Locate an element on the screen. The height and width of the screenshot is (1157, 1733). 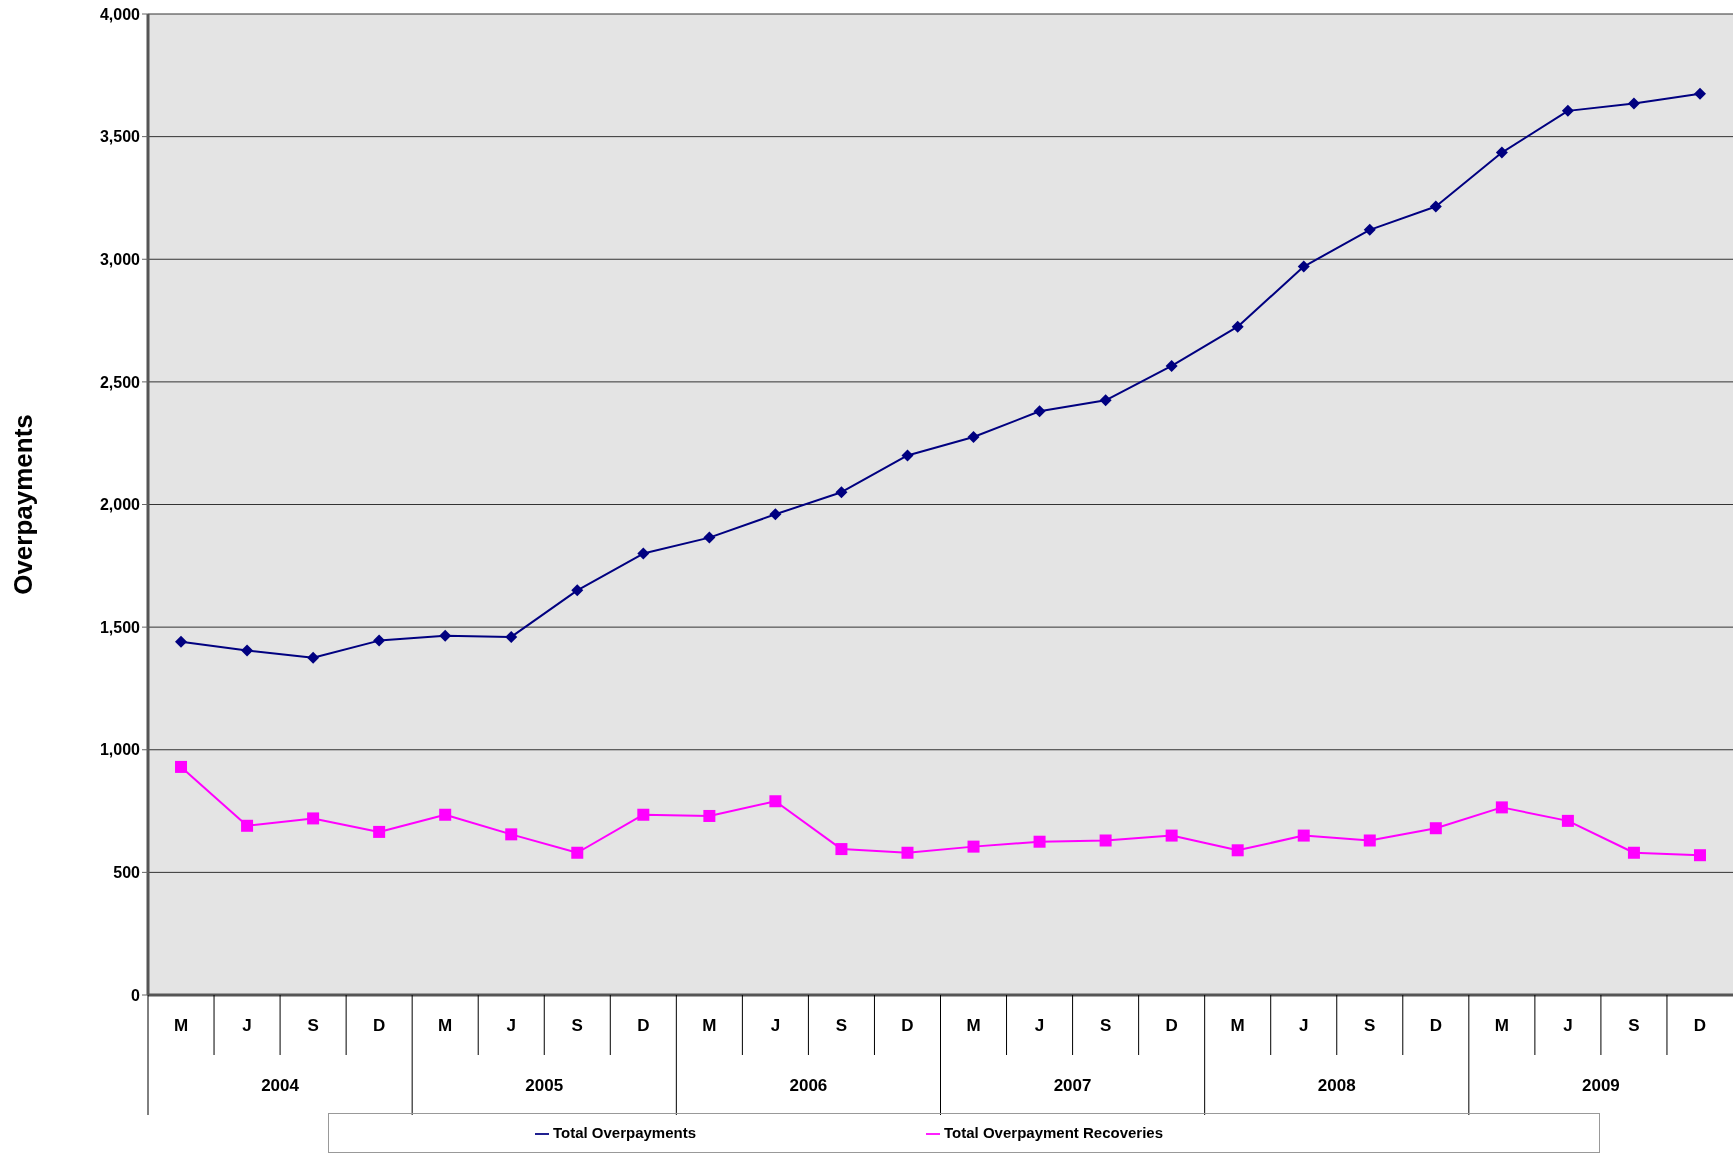
y-tick-label: 1,500 is located at coordinates (120, 627).